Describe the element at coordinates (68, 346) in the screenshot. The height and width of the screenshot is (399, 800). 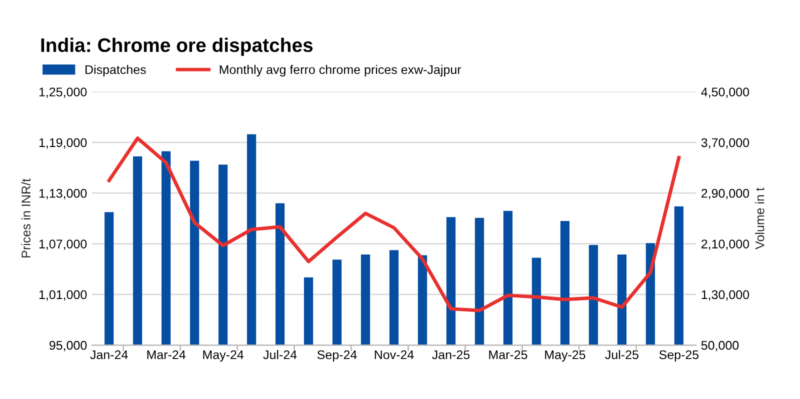
I see `y-tick-label: 95,000` at that location.